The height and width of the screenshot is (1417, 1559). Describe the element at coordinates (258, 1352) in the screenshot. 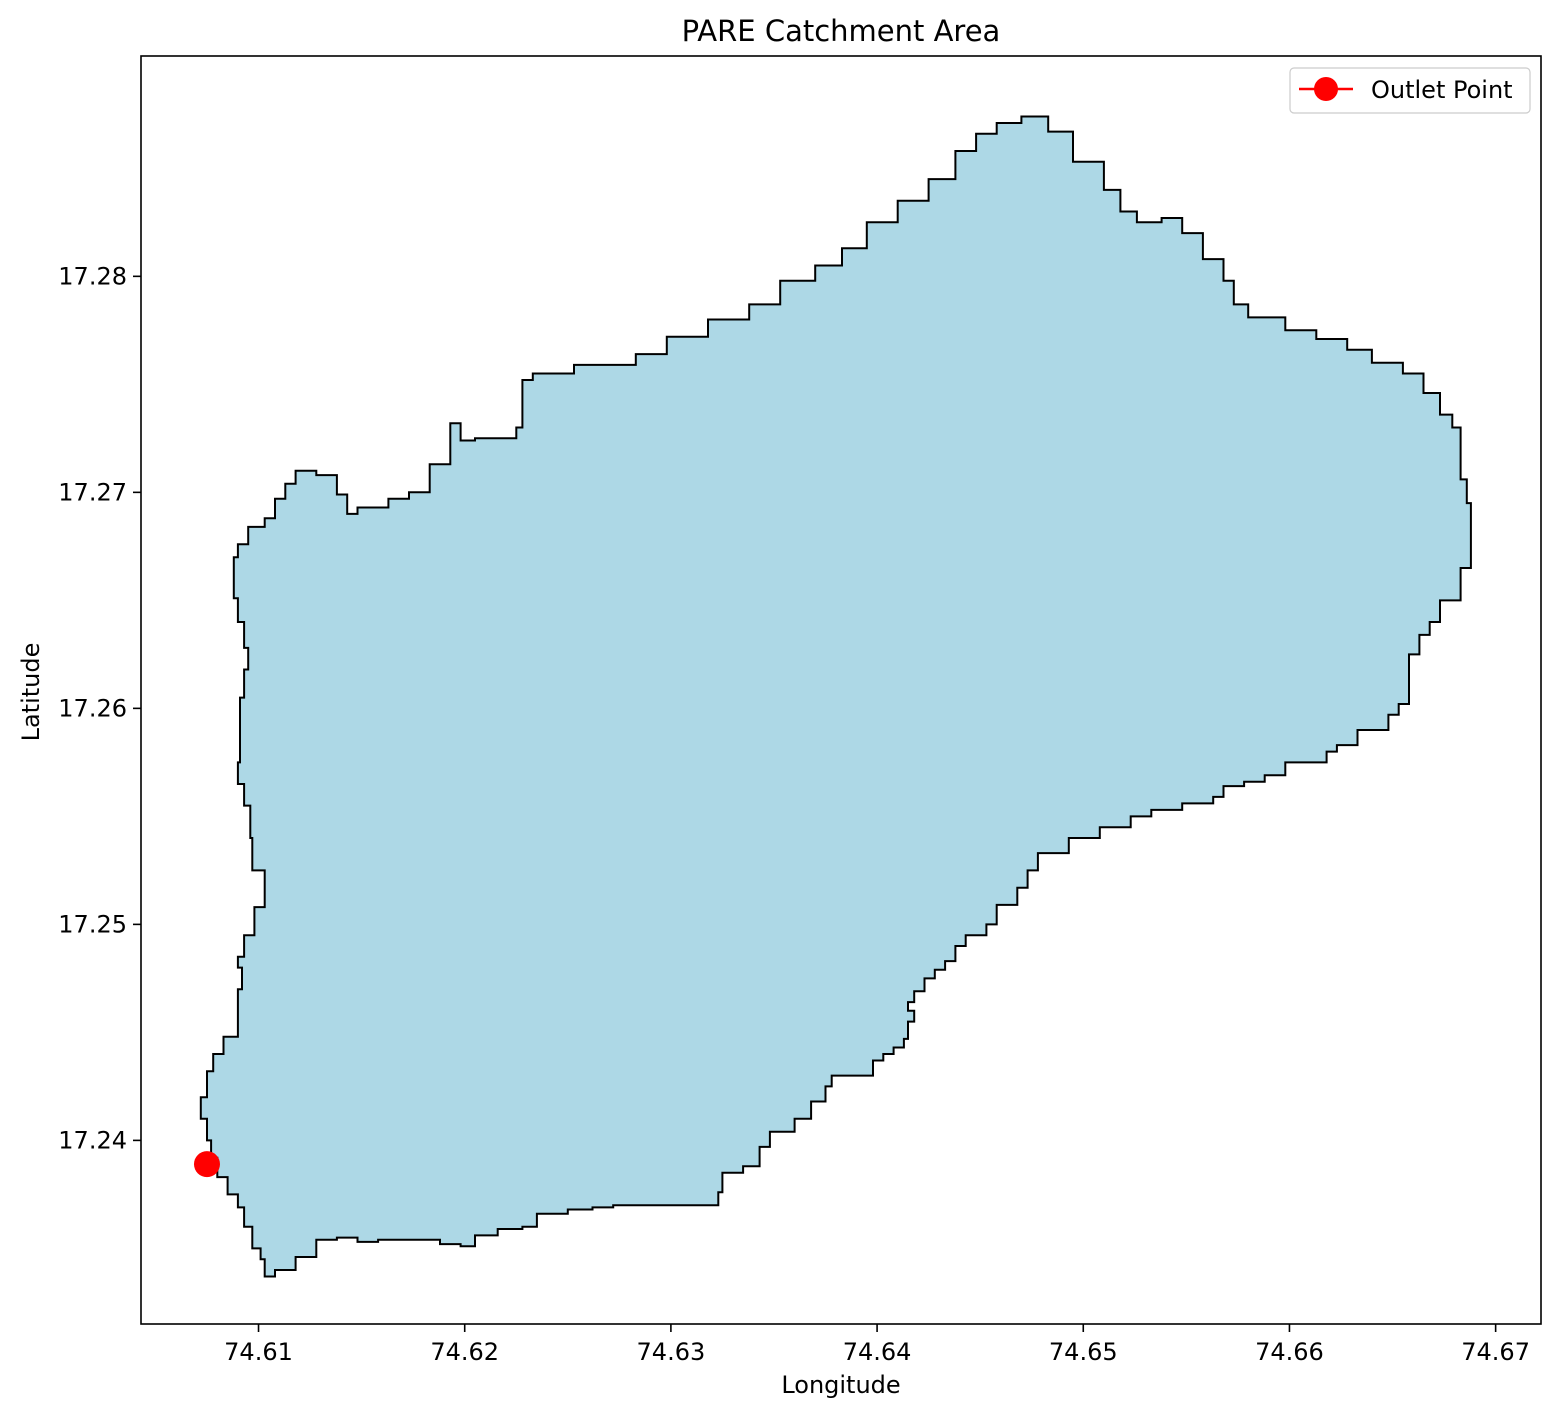

I see `x-tick-label: 74.61` at that location.